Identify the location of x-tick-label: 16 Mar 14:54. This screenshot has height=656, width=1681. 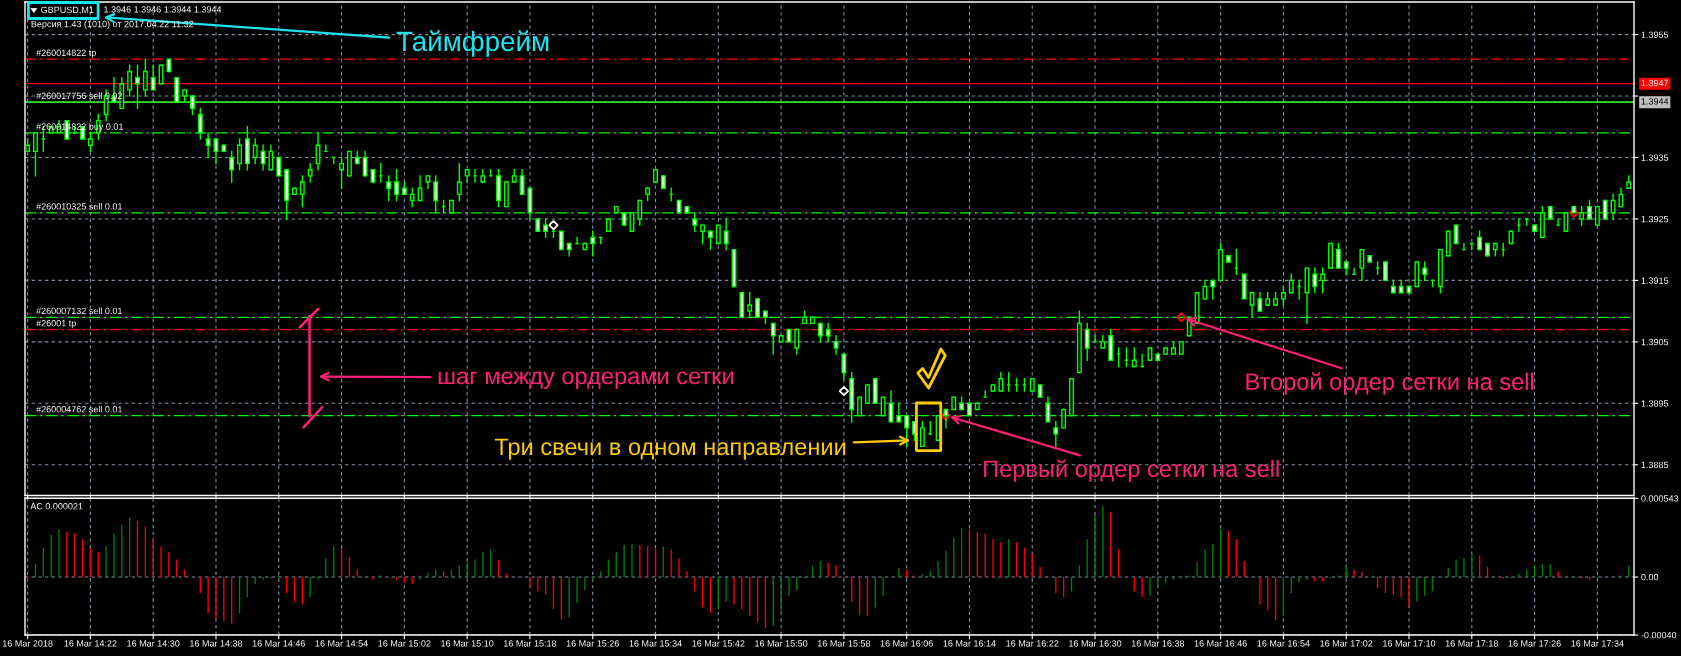
(341, 643).